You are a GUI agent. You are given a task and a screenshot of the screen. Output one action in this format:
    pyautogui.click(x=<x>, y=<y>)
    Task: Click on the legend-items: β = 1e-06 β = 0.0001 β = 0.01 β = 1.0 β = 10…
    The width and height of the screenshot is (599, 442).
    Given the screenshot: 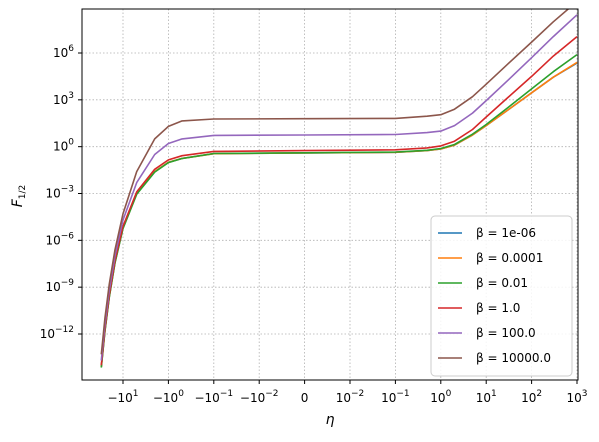 What is the action you would take?
    pyautogui.click(x=494, y=295)
    